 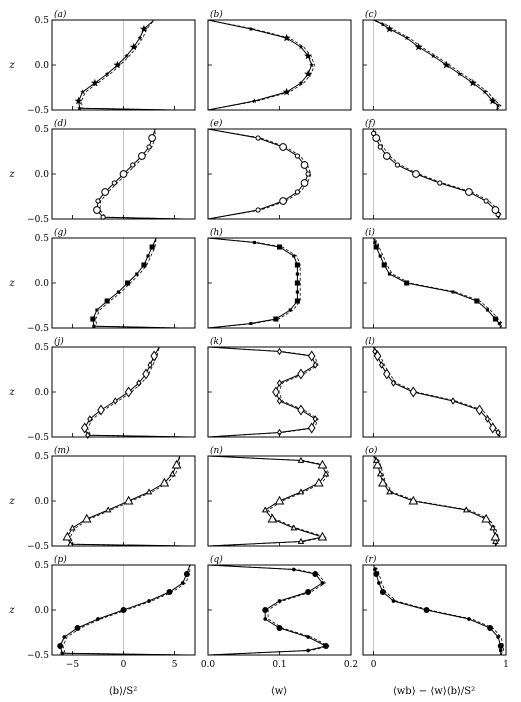 I want to click on panel-g: −0.5 0.0 0.5 z (g), so click(x=102, y=280).